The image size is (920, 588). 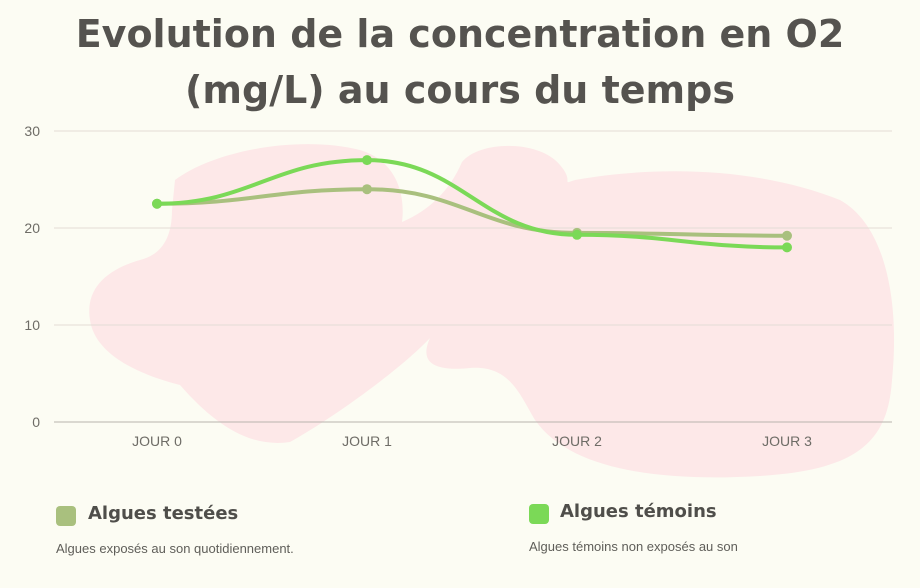 I want to click on x-tick-label: JOUR 0, so click(x=157, y=441).